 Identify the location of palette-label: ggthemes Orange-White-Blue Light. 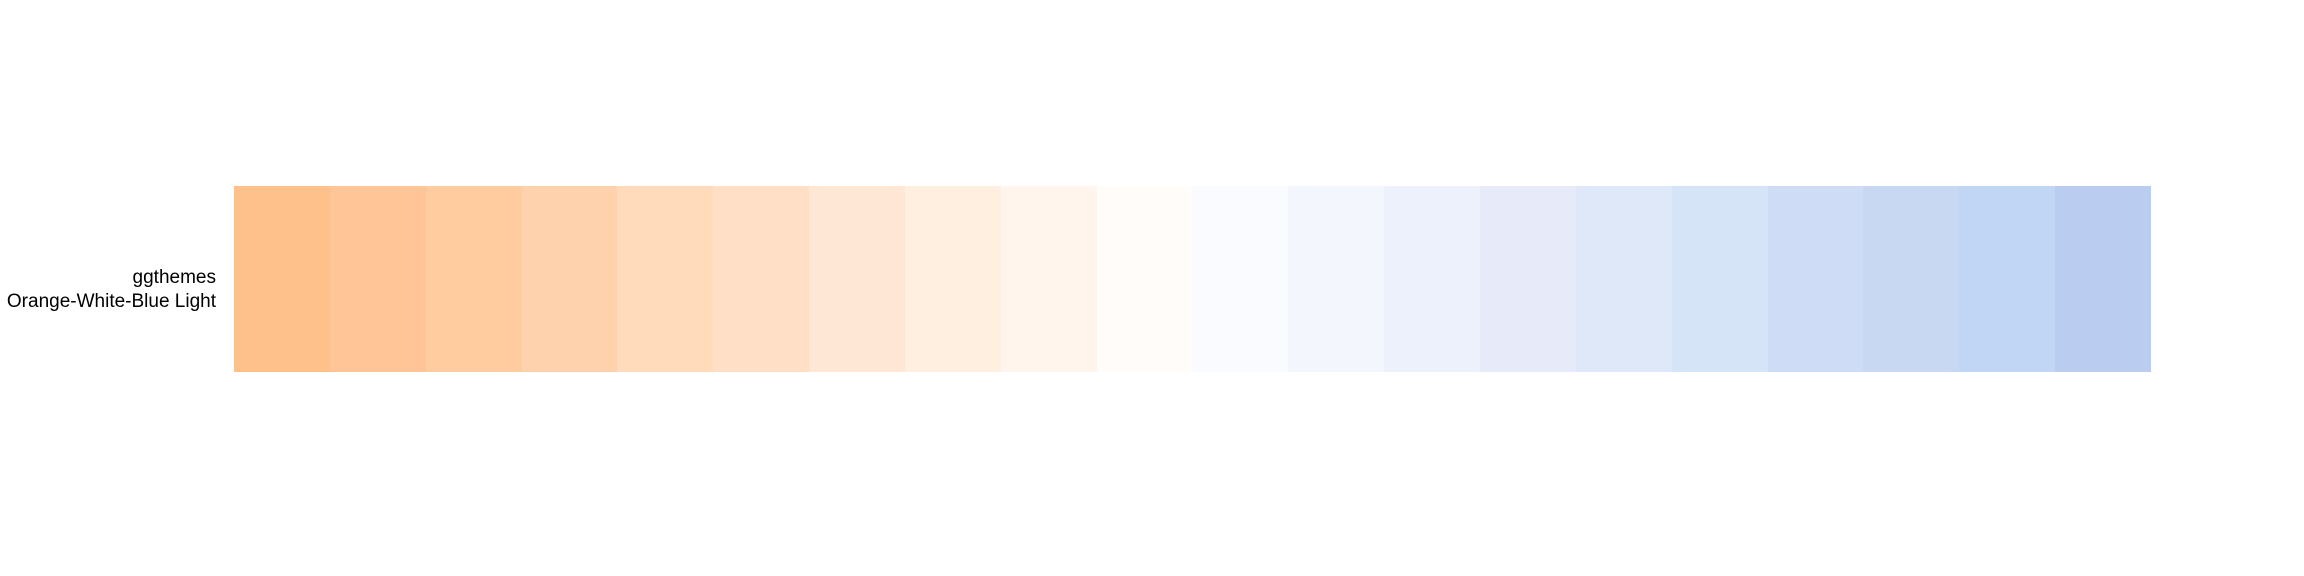
(111, 290).